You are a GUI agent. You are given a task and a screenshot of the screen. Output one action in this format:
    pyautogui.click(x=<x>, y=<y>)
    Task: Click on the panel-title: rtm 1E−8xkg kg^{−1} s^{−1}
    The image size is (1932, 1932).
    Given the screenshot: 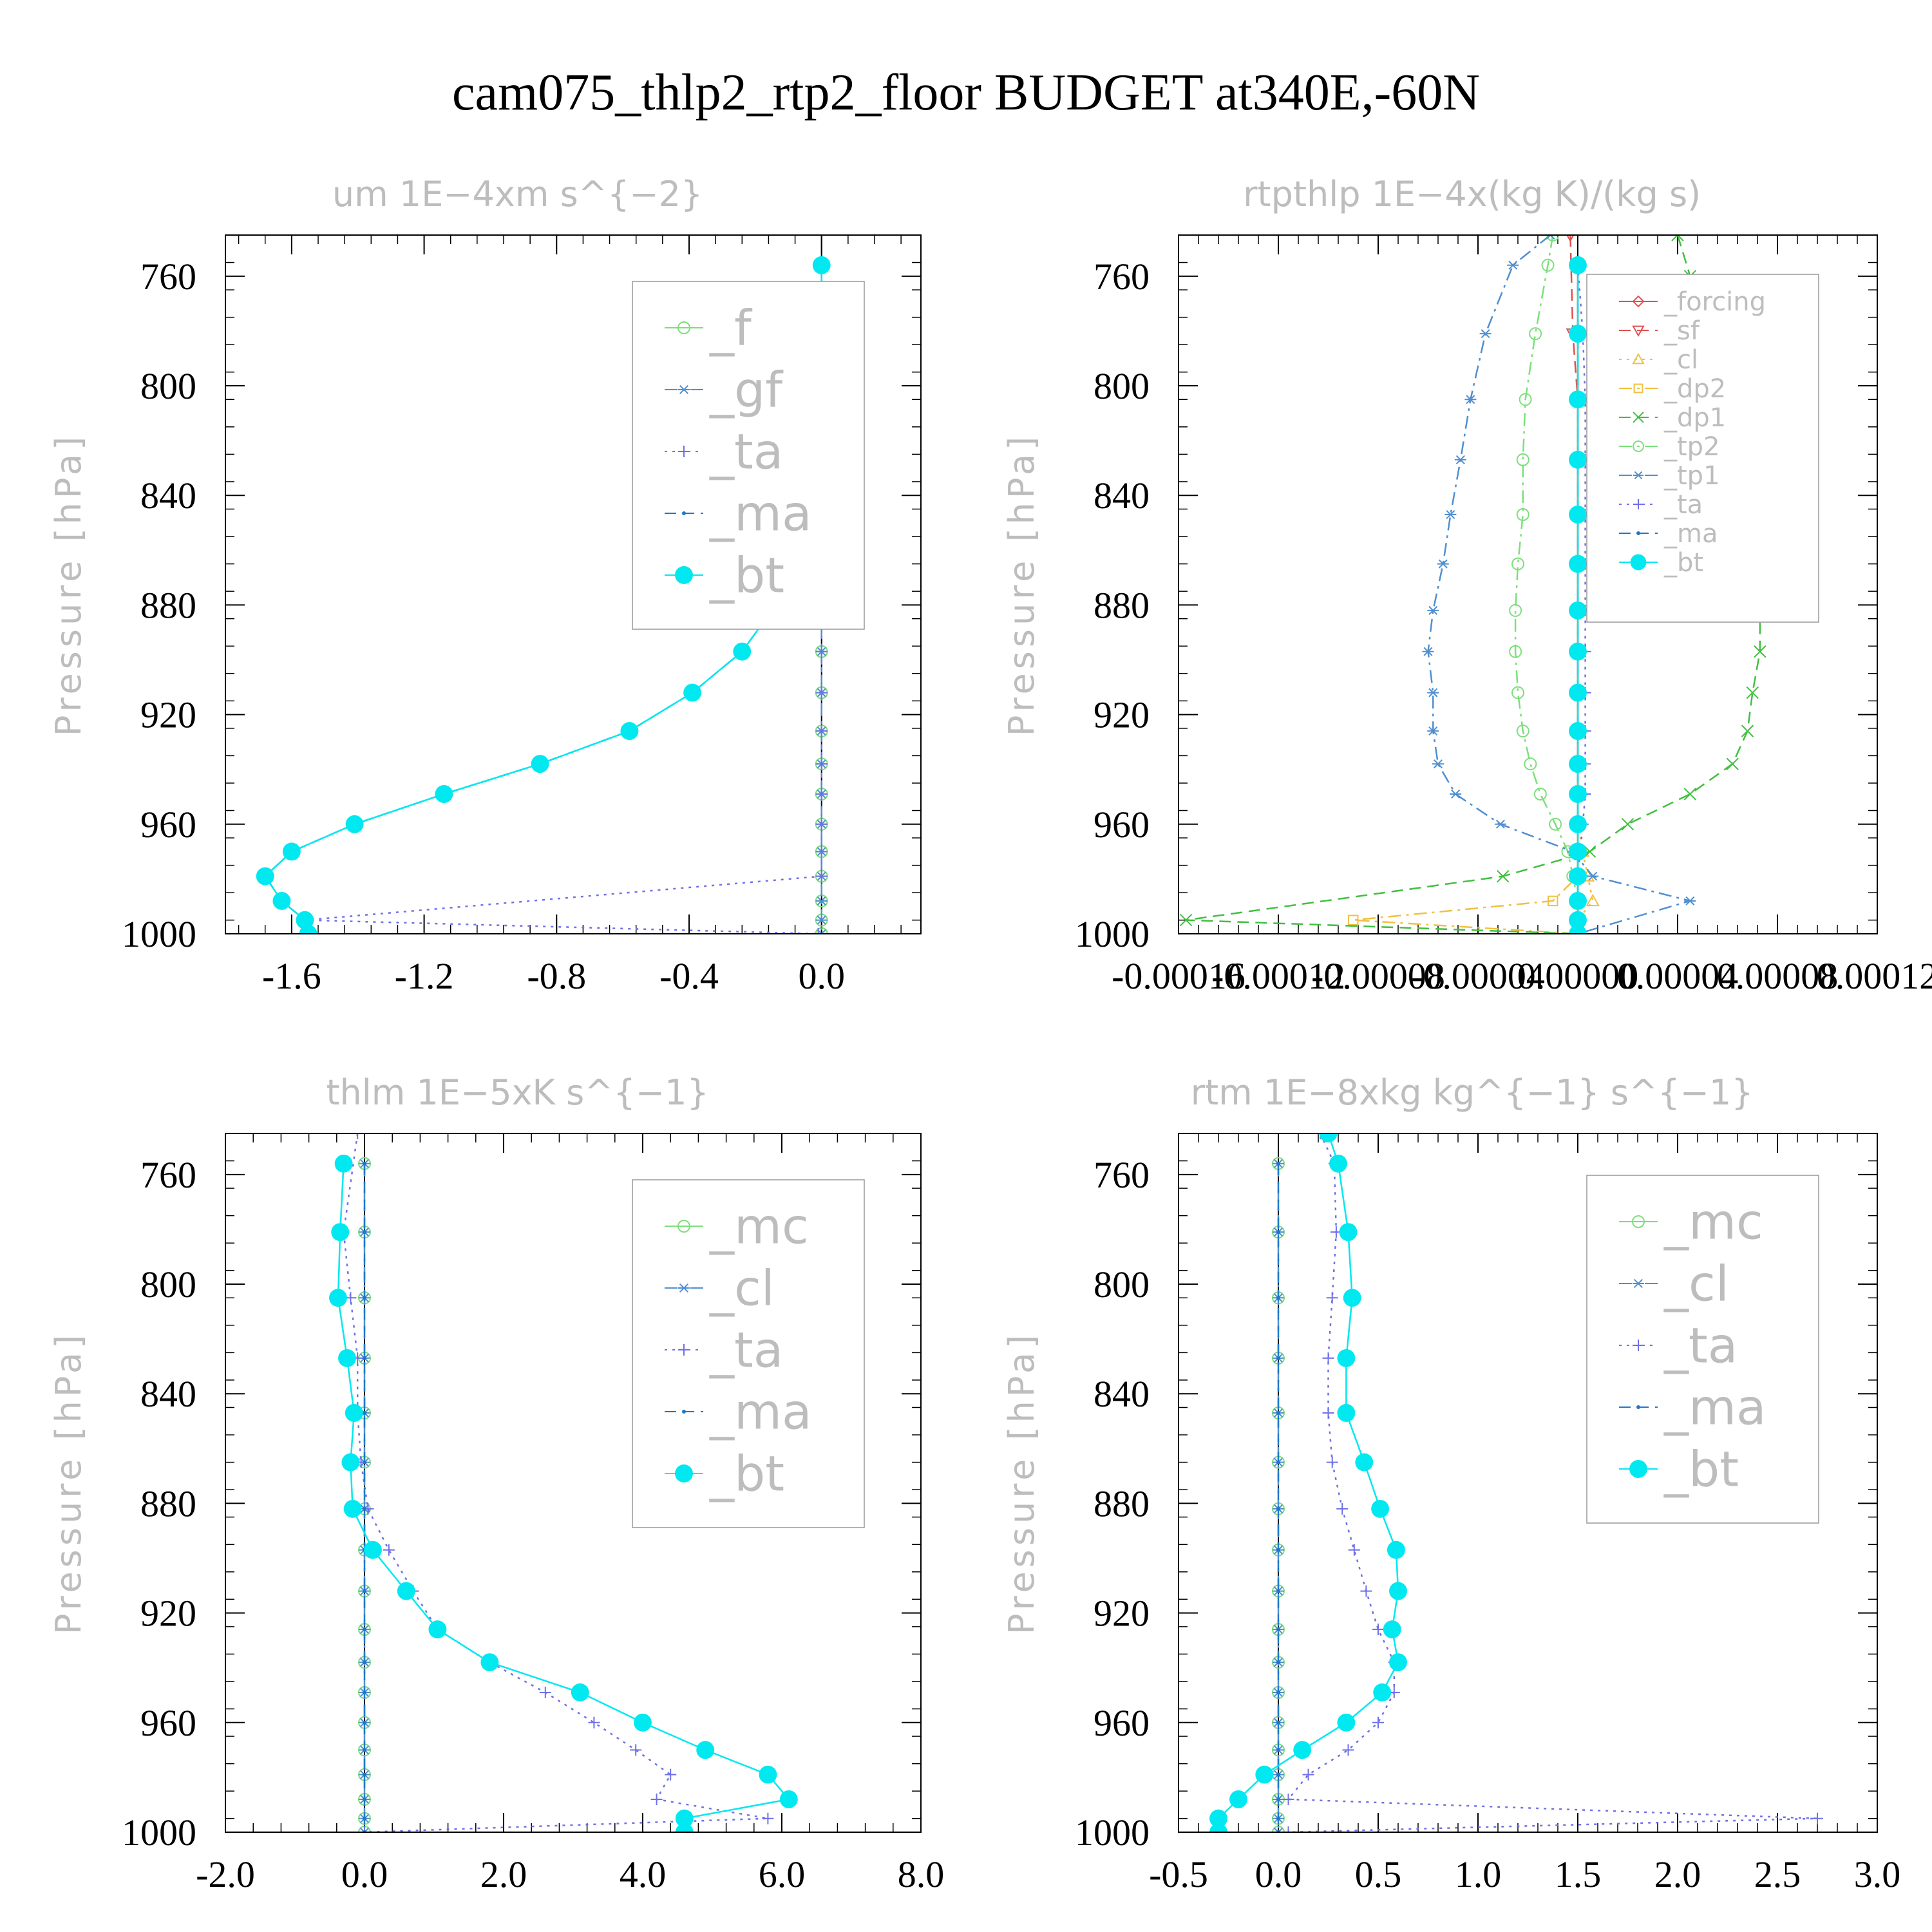 What is the action you would take?
    pyautogui.click(x=1473, y=1092)
    